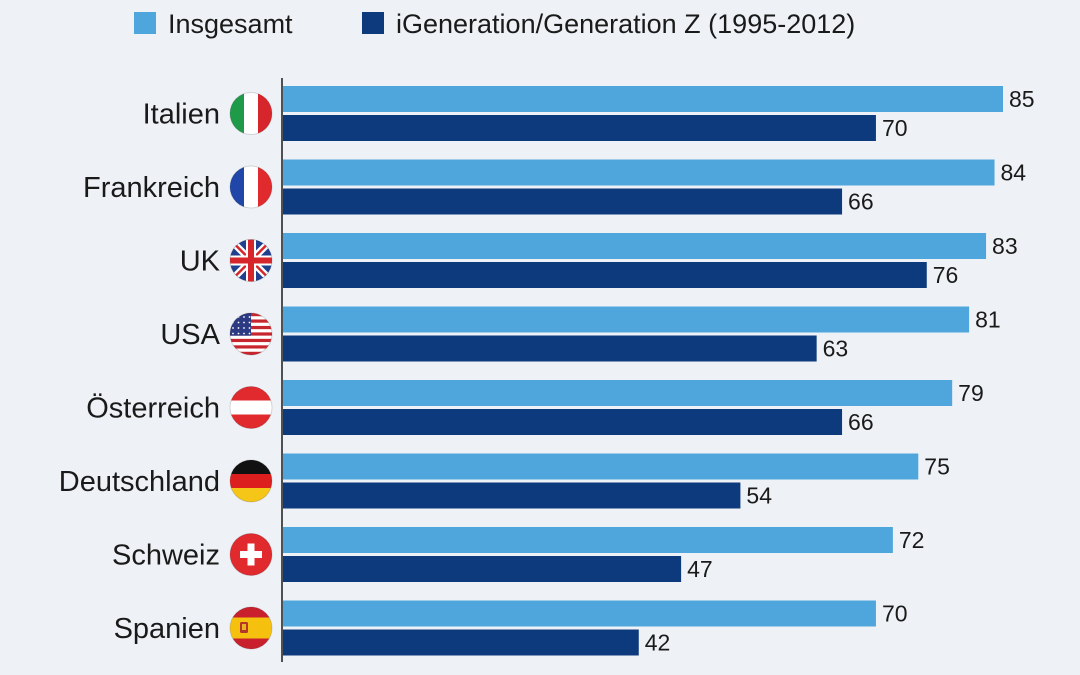 Image resolution: width=1080 pixels, height=675 pixels. I want to click on category-label-2: UK, so click(200, 262).